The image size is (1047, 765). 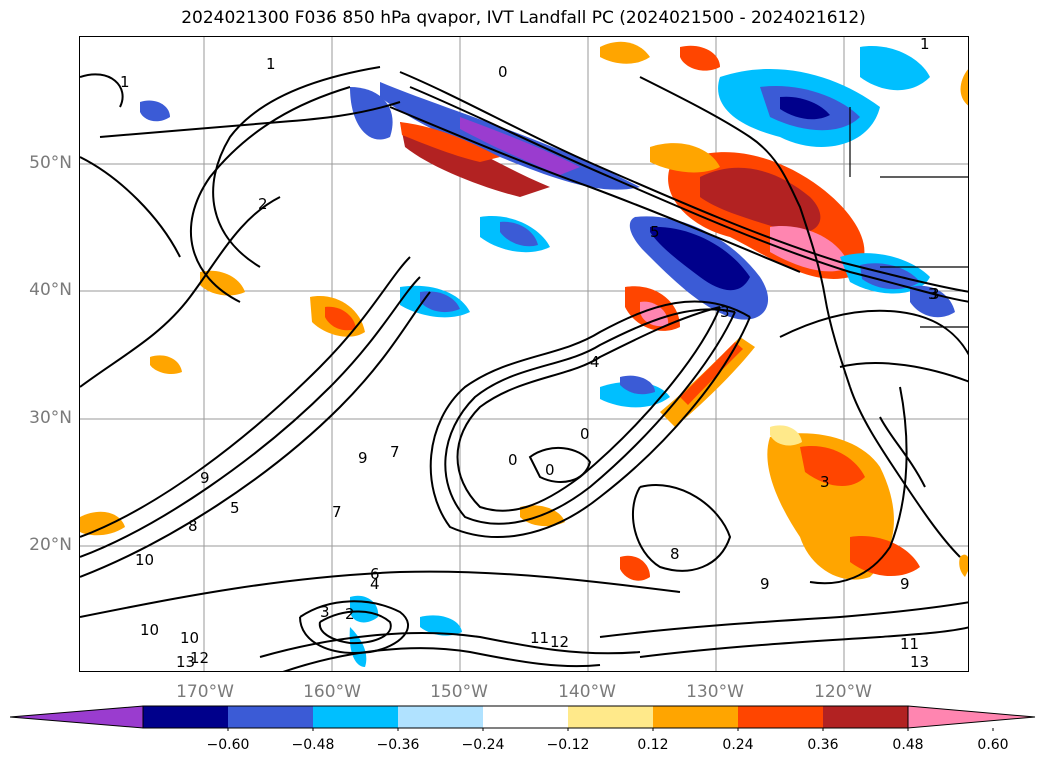 What do you see at coordinates (205, 692) in the screenshot?
I see `lon-label-170w: 170°W` at bounding box center [205, 692].